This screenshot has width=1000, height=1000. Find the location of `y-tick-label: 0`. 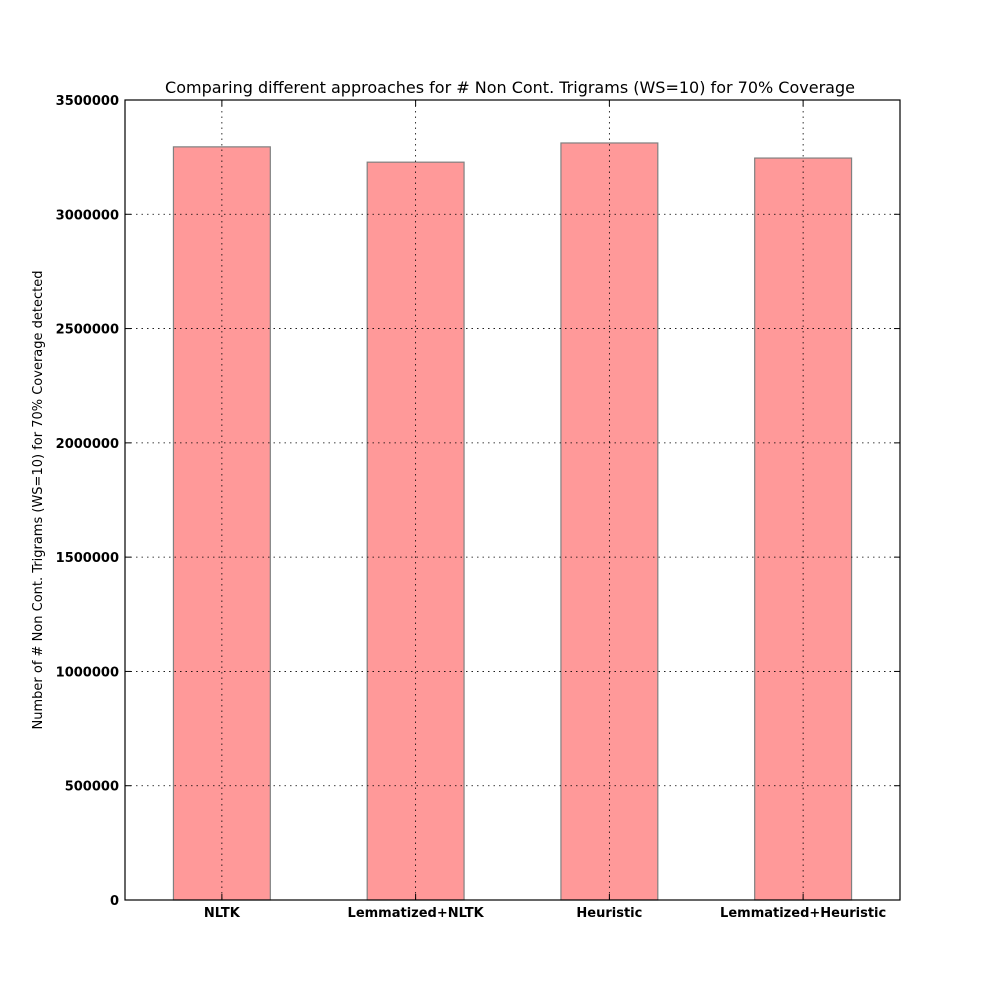

y-tick-label: 0 is located at coordinates (114, 901).